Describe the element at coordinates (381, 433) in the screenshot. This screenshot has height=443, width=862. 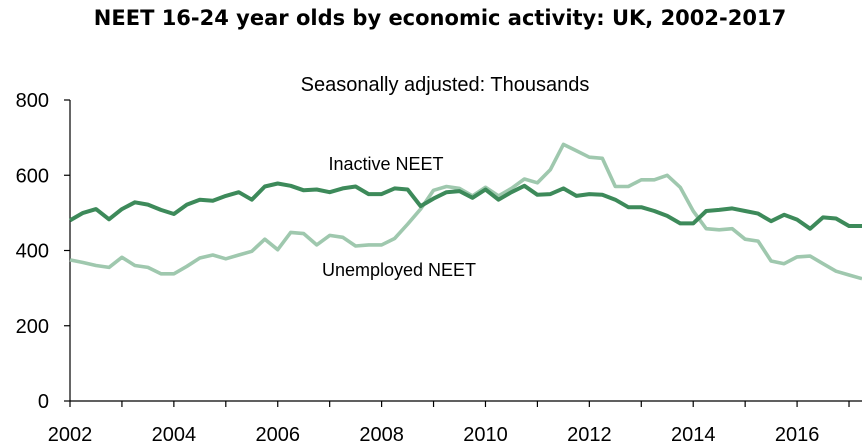
I see `x-tick-label: 2008` at that location.